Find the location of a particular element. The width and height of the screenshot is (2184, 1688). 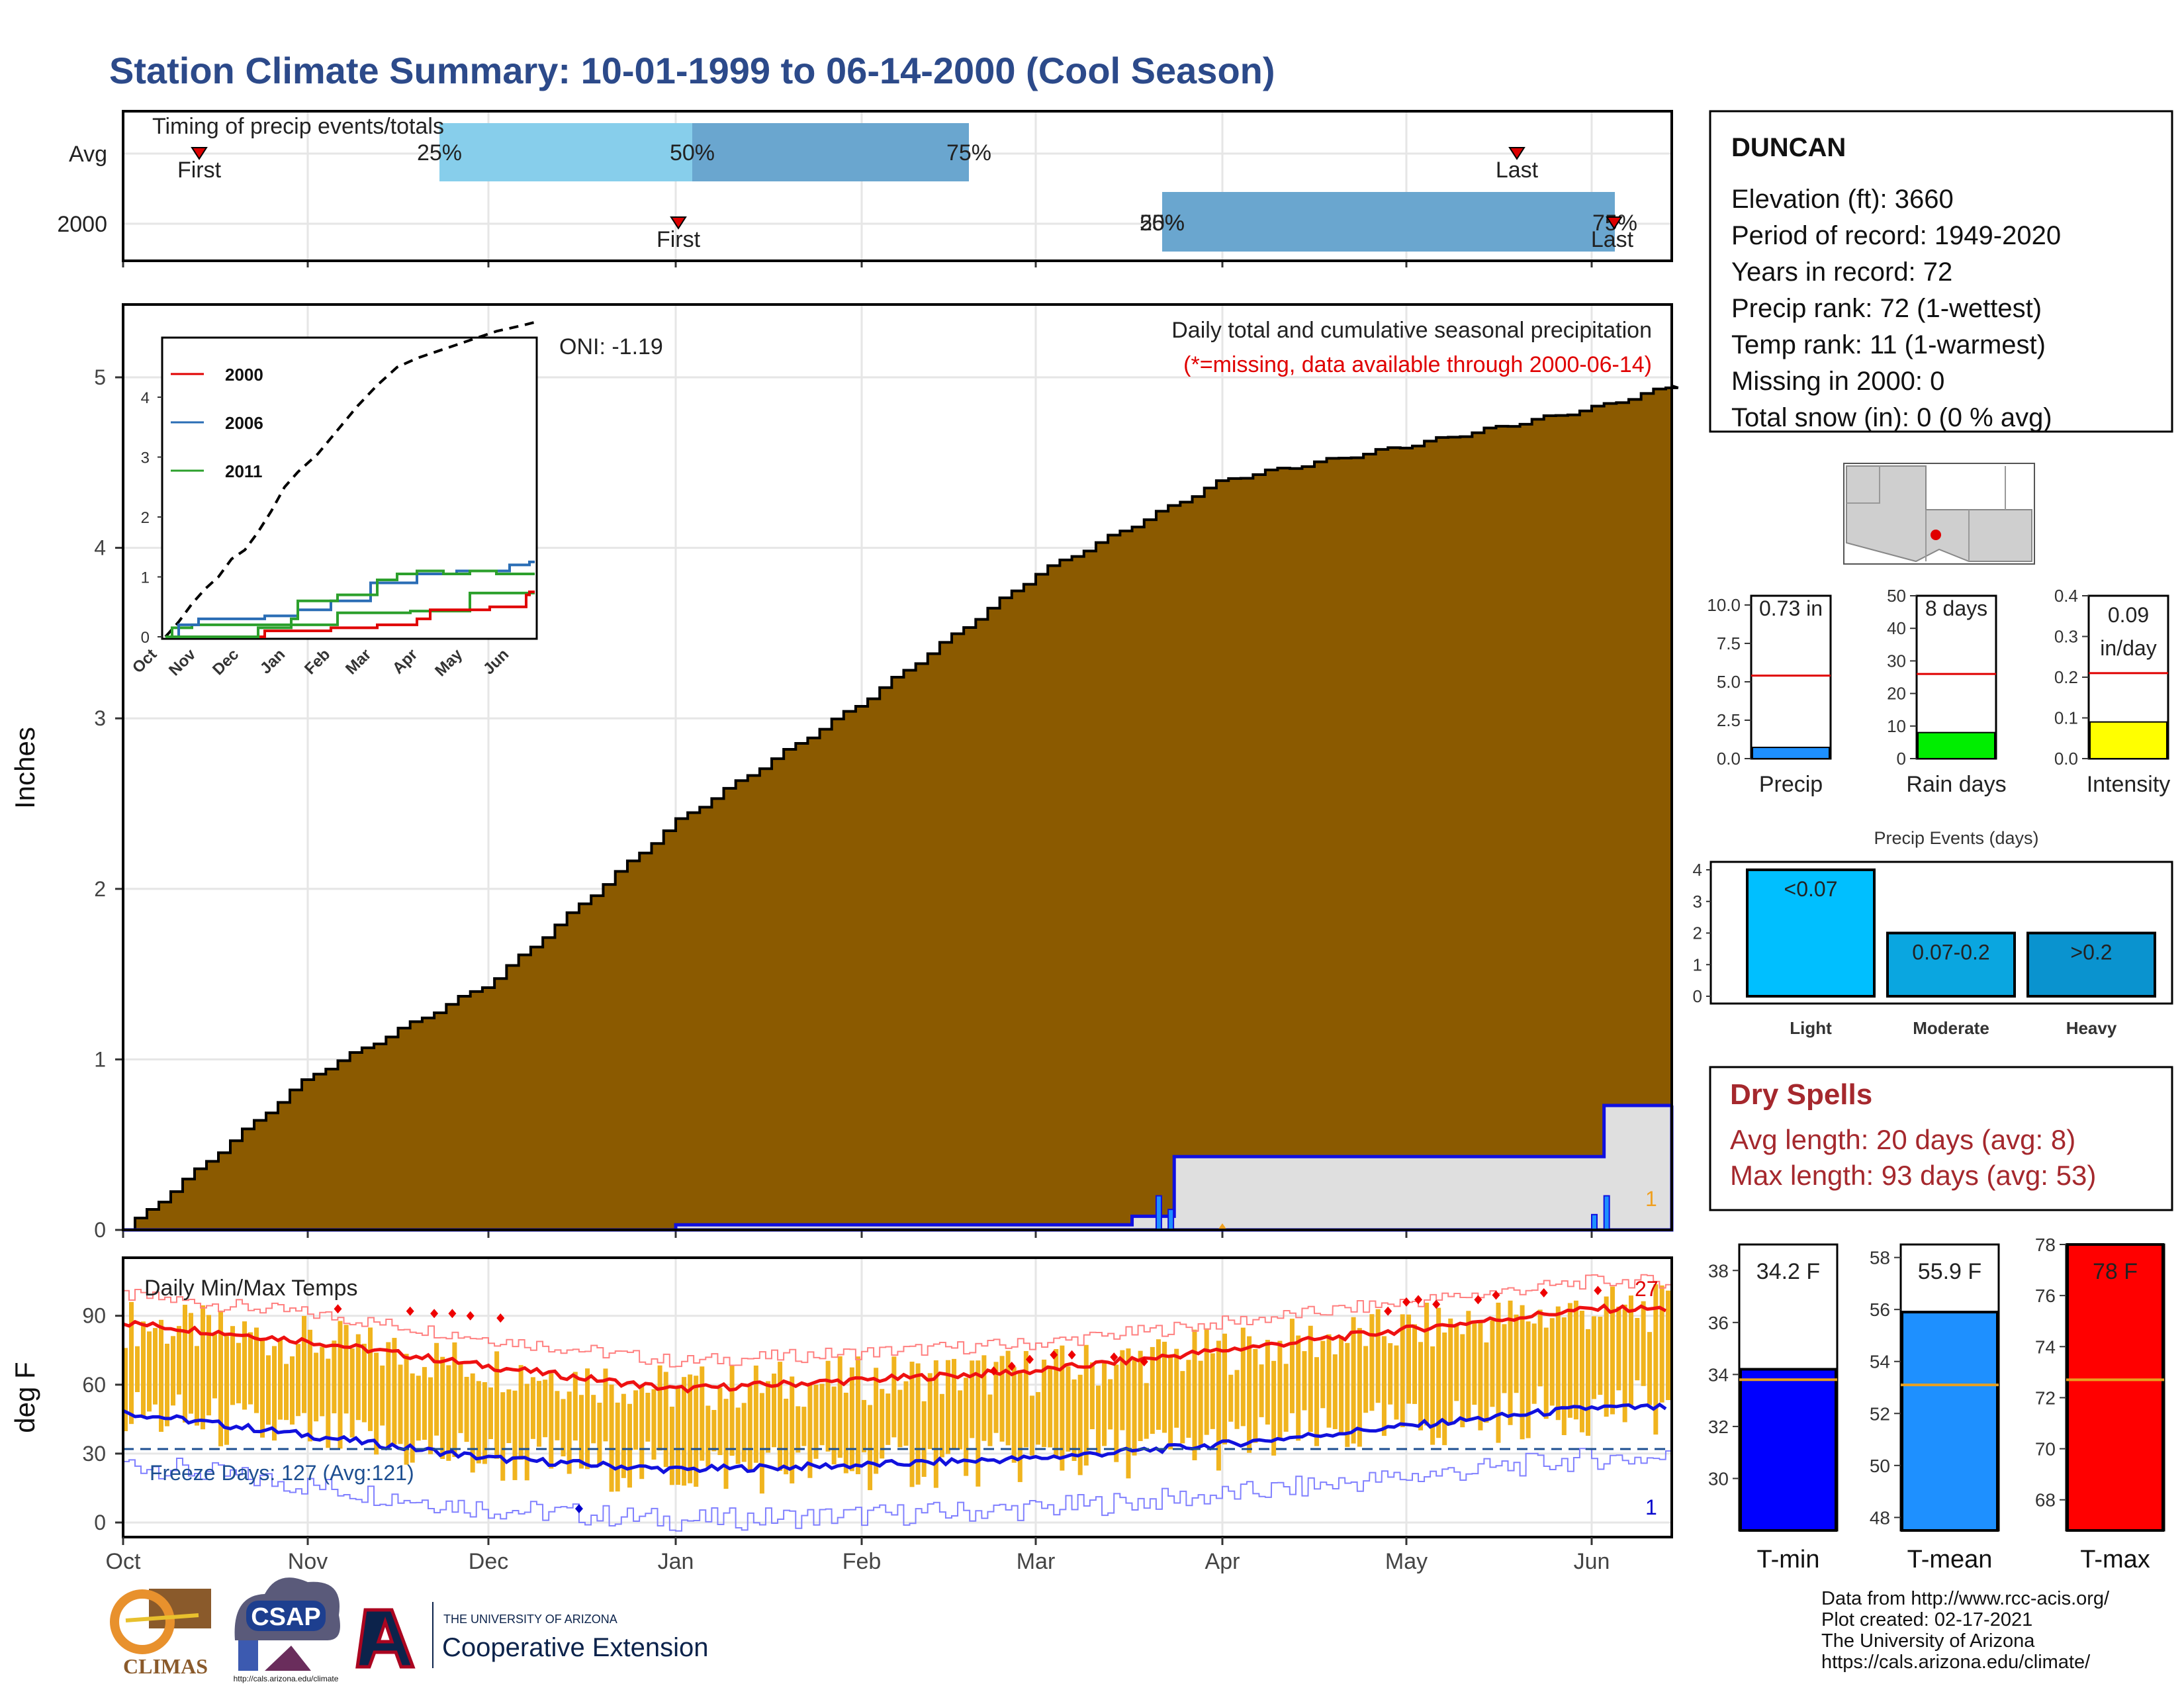

event-category: Moderate is located at coordinates (1951, 1028).